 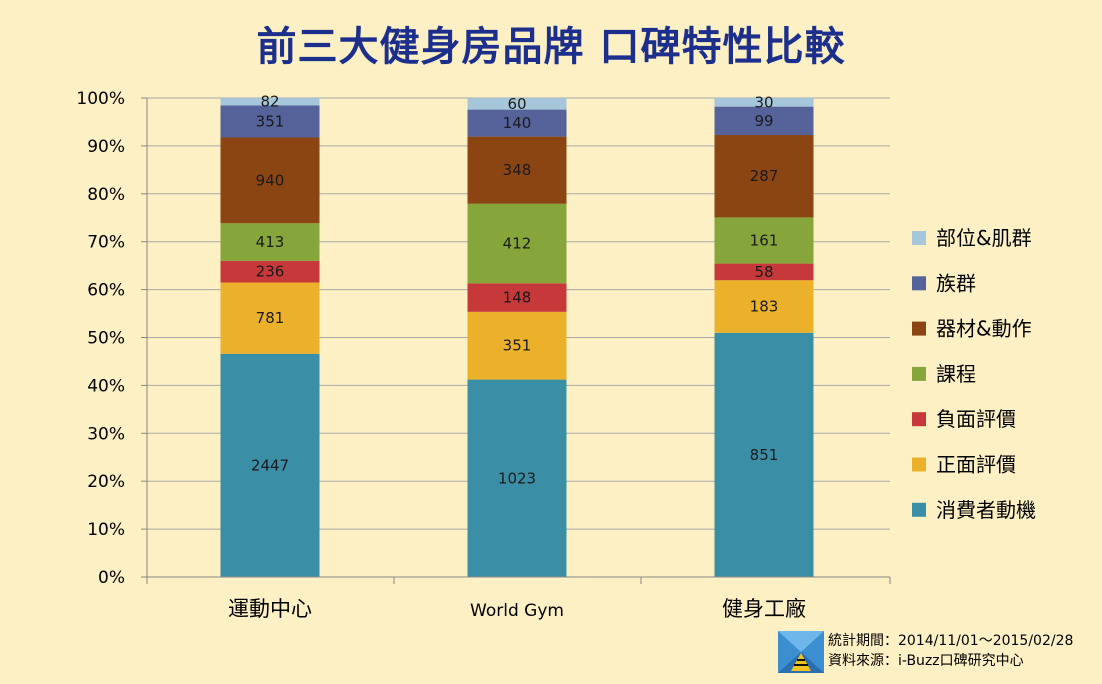 I want to click on data-label: 236, so click(x=270, y=272).